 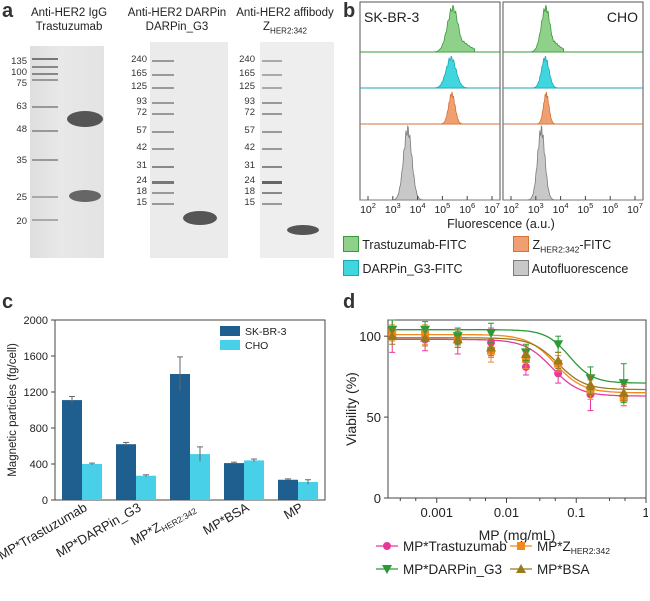 I want to click on gel1-bands, so click(x=67, y=139).